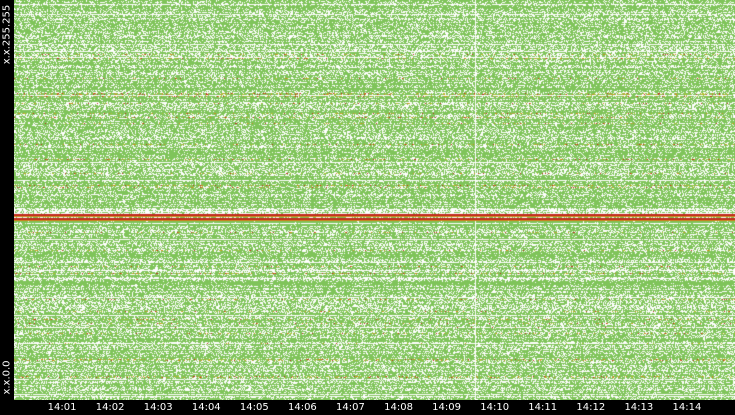 This screenshot has height=415, width=735. I want to click on x-tick-label: 14:10, so click(495, 407).